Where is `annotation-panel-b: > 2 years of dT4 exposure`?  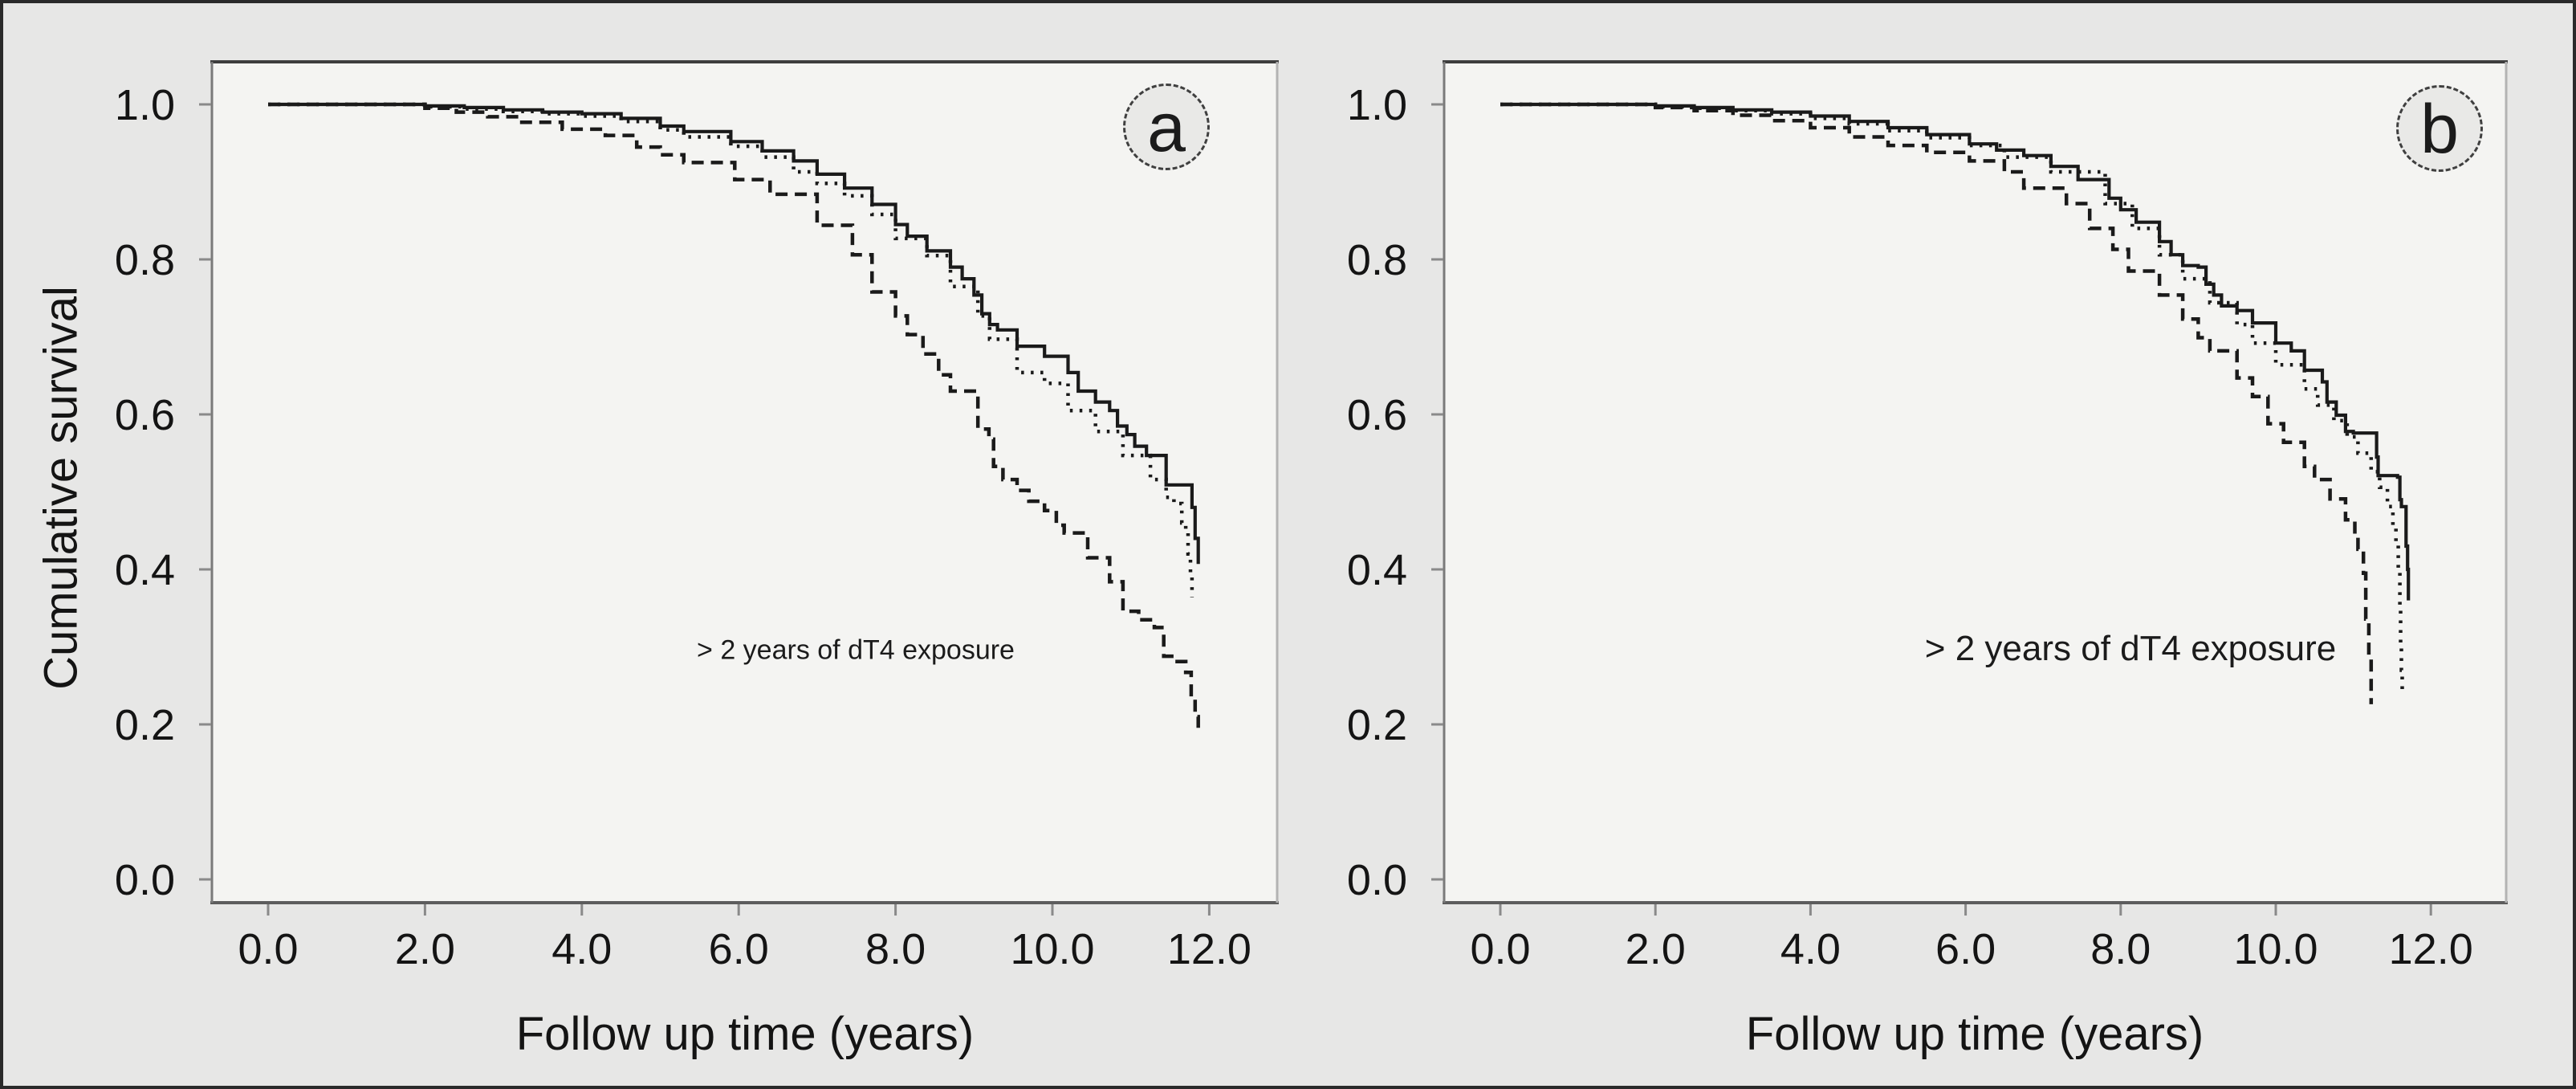
annotation-panel-b: > 2 years of dT4 exposure is located at coordinates (2130, 648).